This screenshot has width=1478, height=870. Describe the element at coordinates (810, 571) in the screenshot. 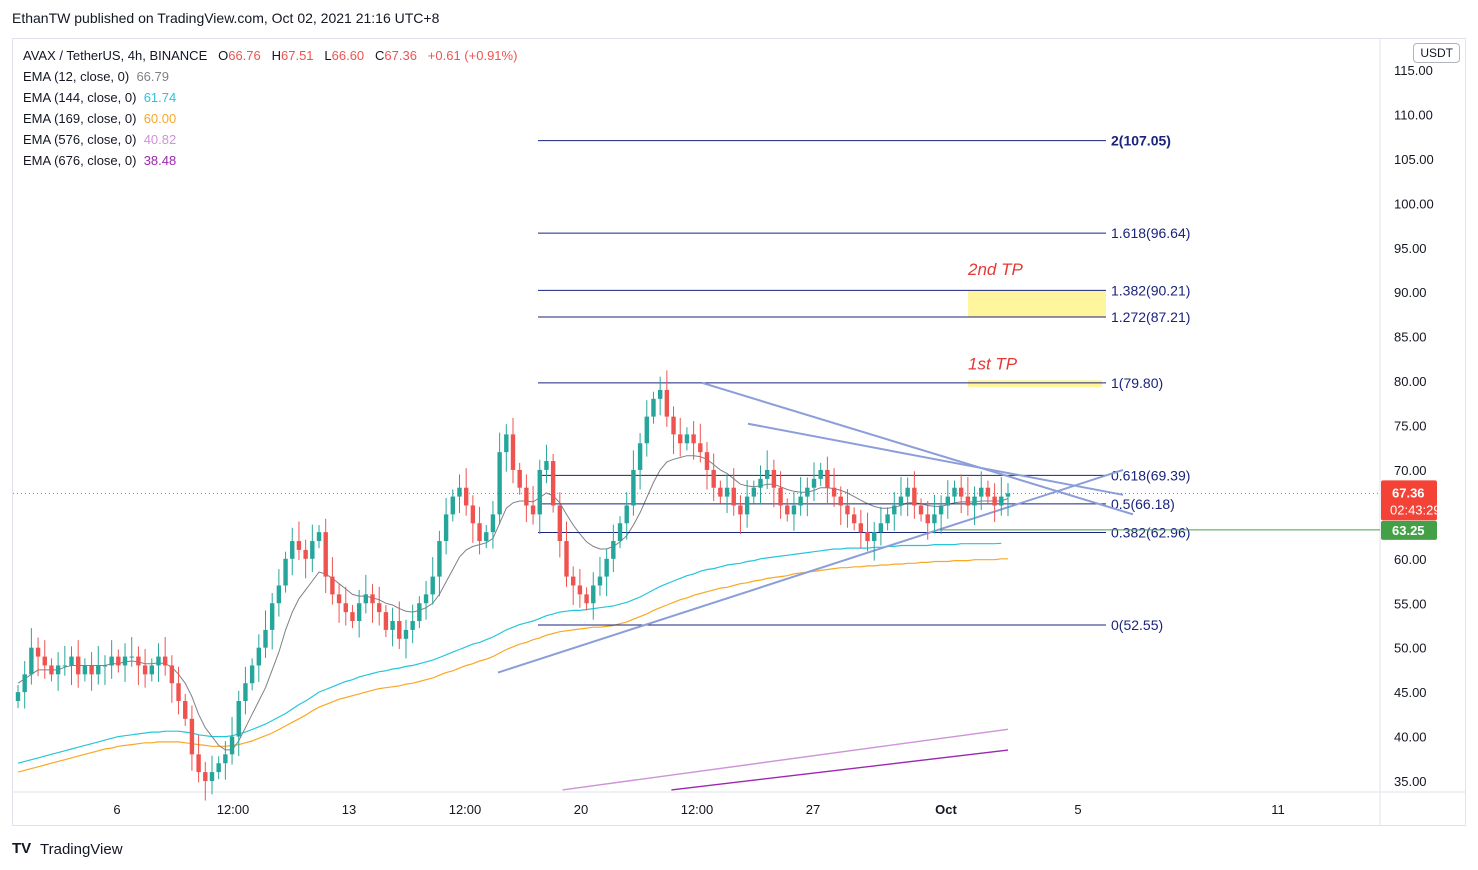

I see `ascending-trendline` at that location.